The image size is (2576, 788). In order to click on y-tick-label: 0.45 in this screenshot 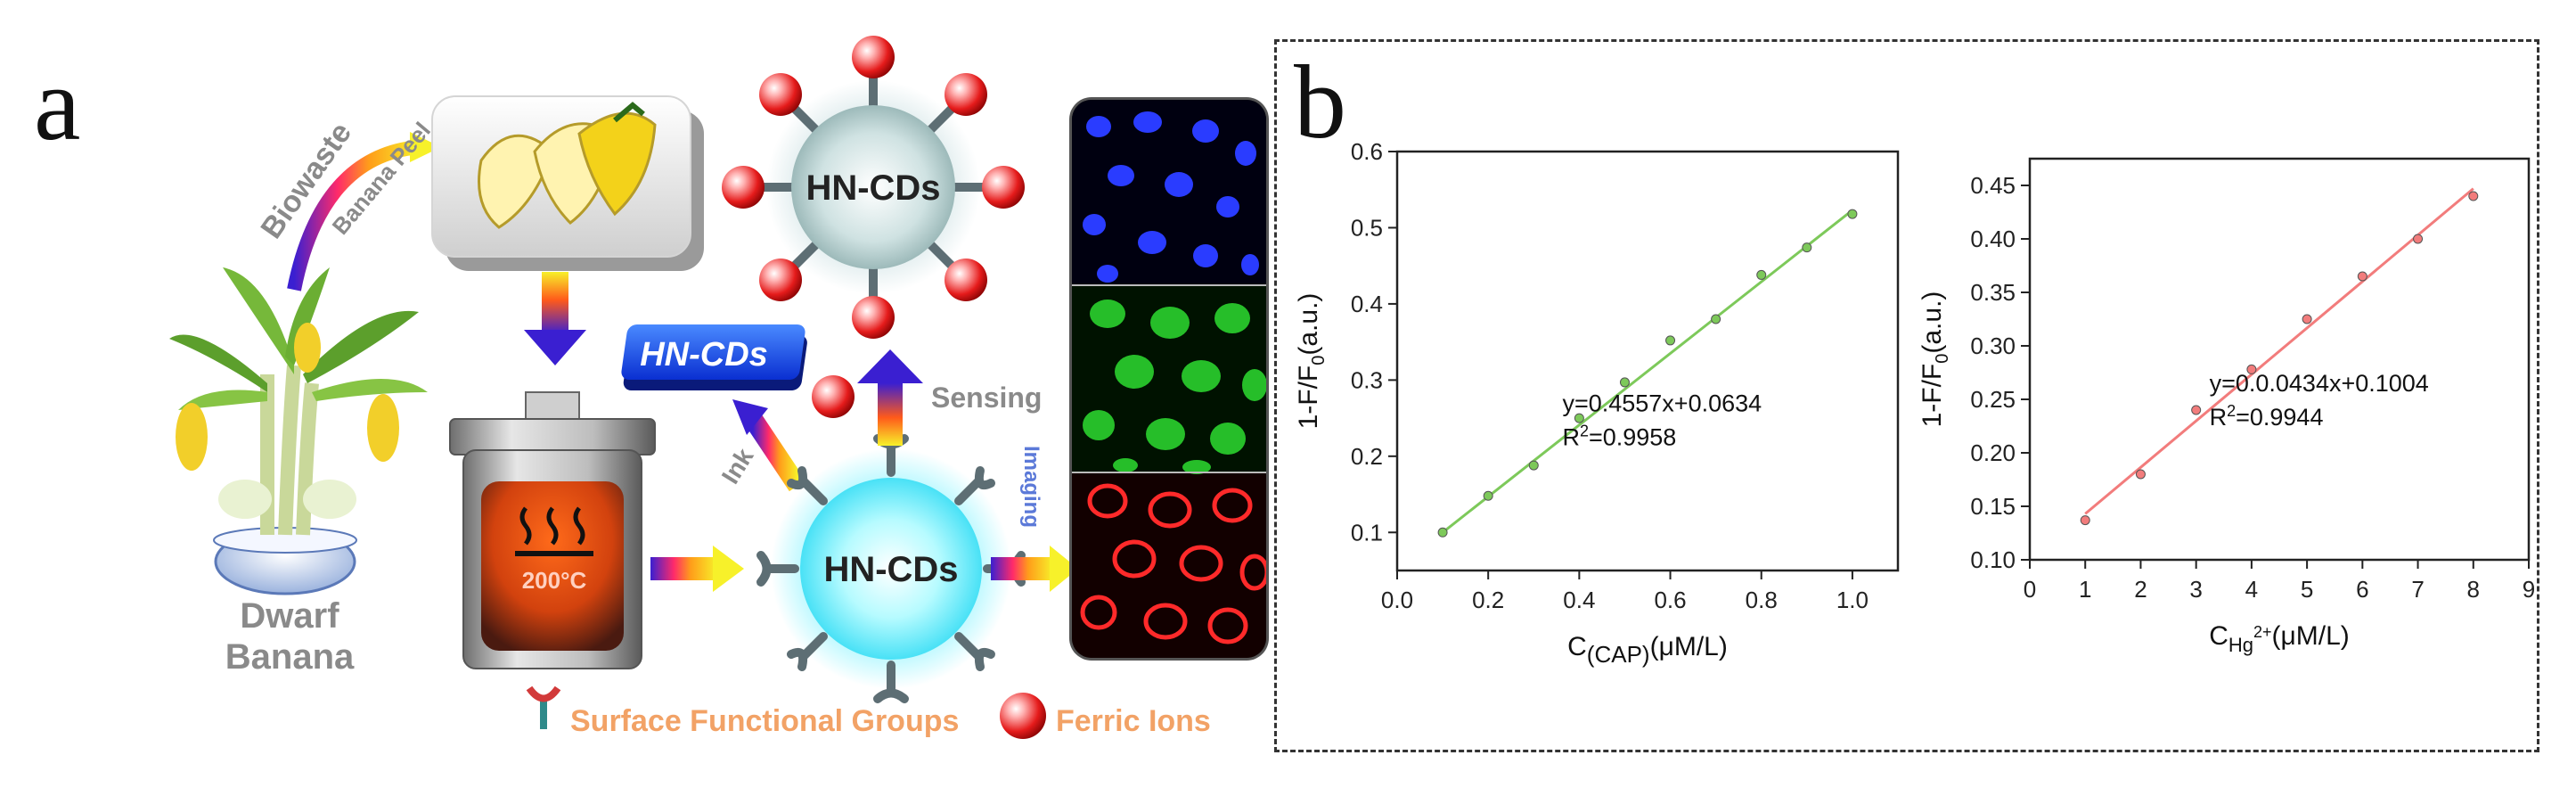, I will do `click(1993, 185)`.